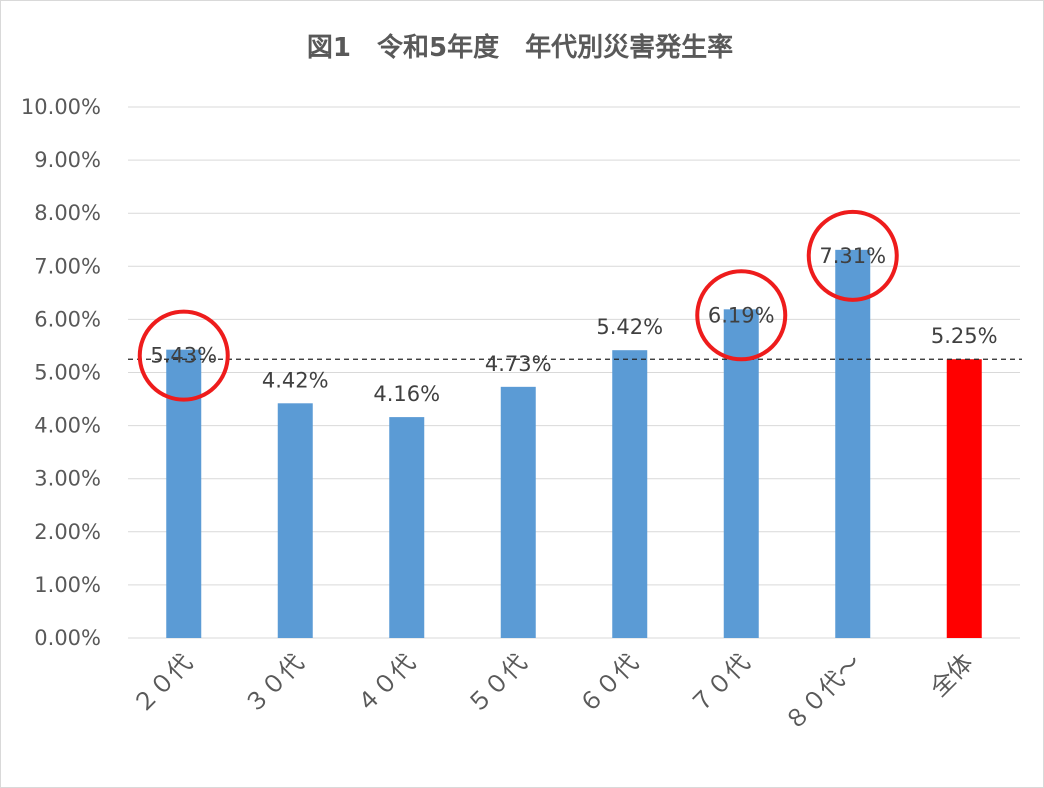 Image resolution: width=1044 pixels, height=788 pixels. I want to click on data-label: 5.42%, so click(629, 327).